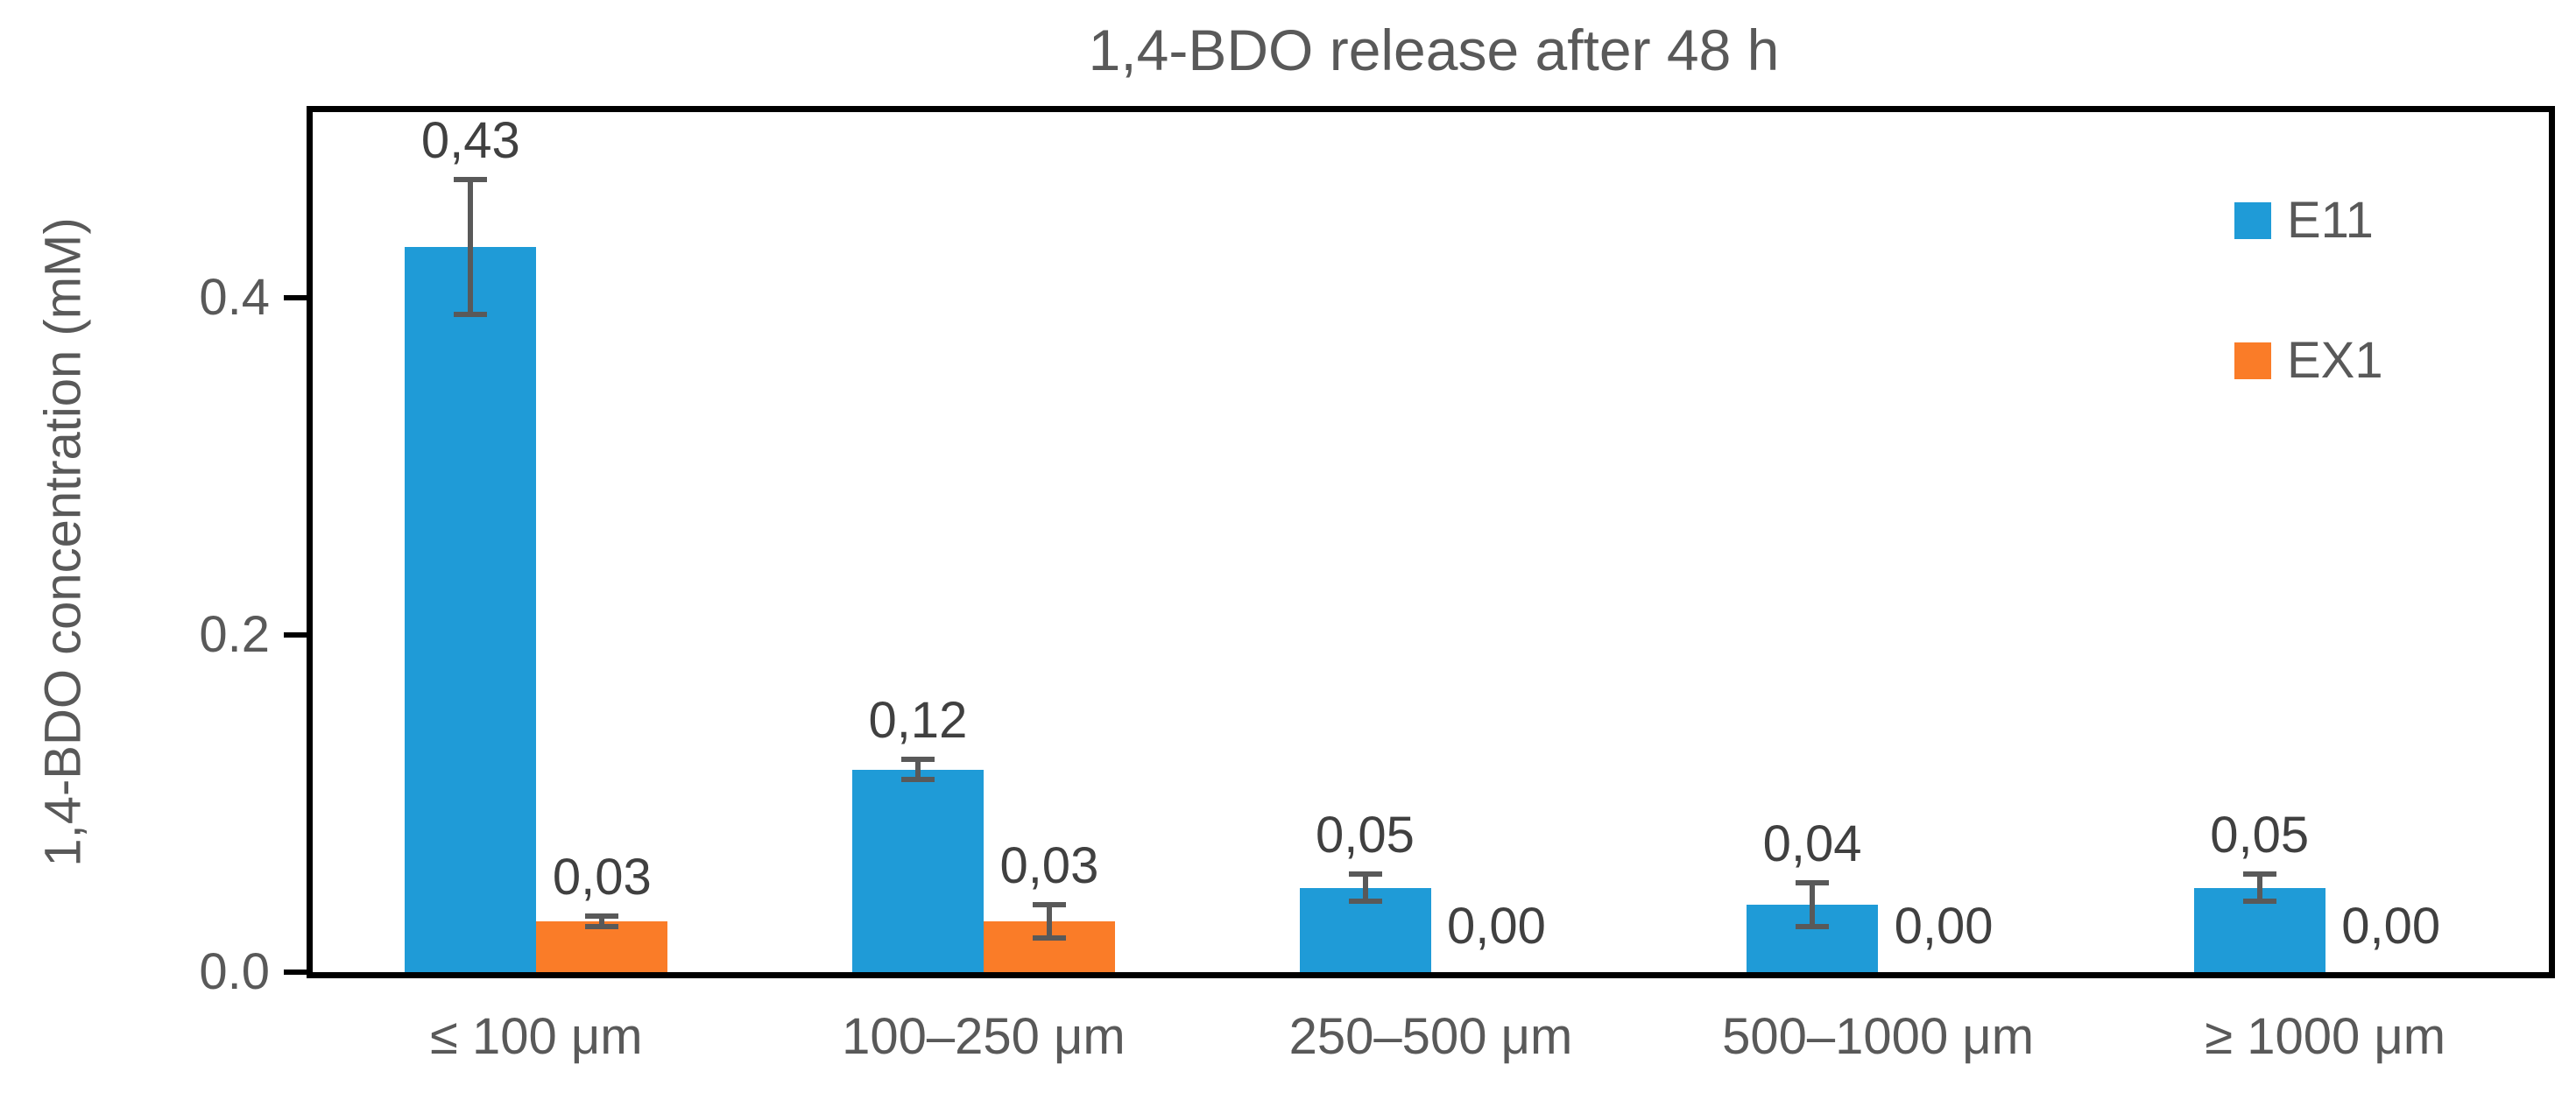 The image size is (2576, 1093). I want to click on chart-title: 1,4-BDO release after 48 h, so click(1434, 50).